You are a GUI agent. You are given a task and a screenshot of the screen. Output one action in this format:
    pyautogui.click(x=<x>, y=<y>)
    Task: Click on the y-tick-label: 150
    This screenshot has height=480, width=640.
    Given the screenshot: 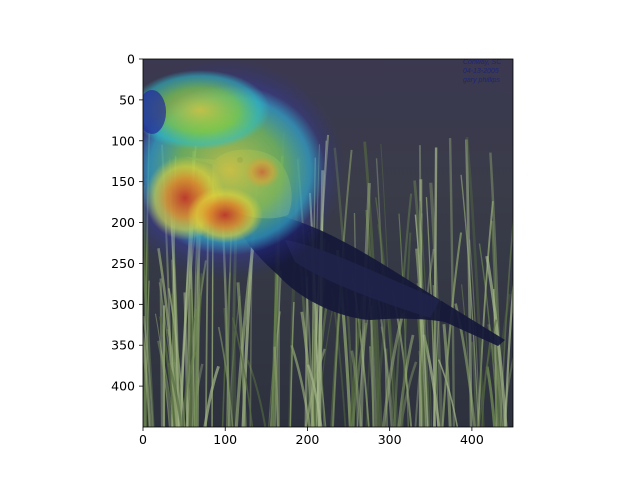 What is the action you would take?
    pyautogui.click(x=123, y=181)
    